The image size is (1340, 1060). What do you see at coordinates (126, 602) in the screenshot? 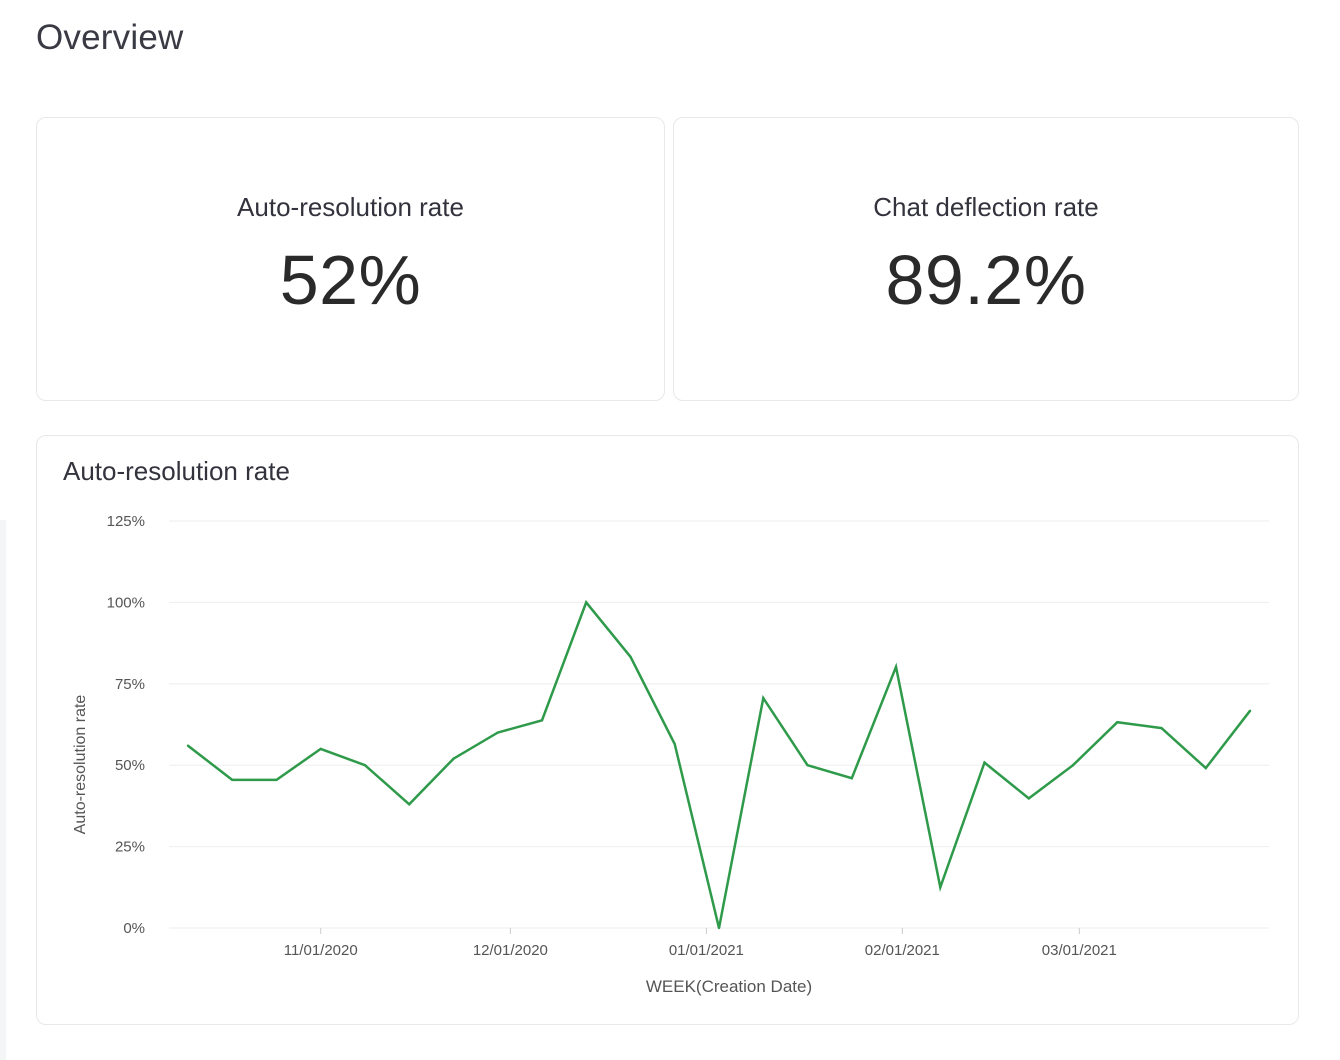
I see `y-tick-label: 100%` at bounding box center [126, 602].